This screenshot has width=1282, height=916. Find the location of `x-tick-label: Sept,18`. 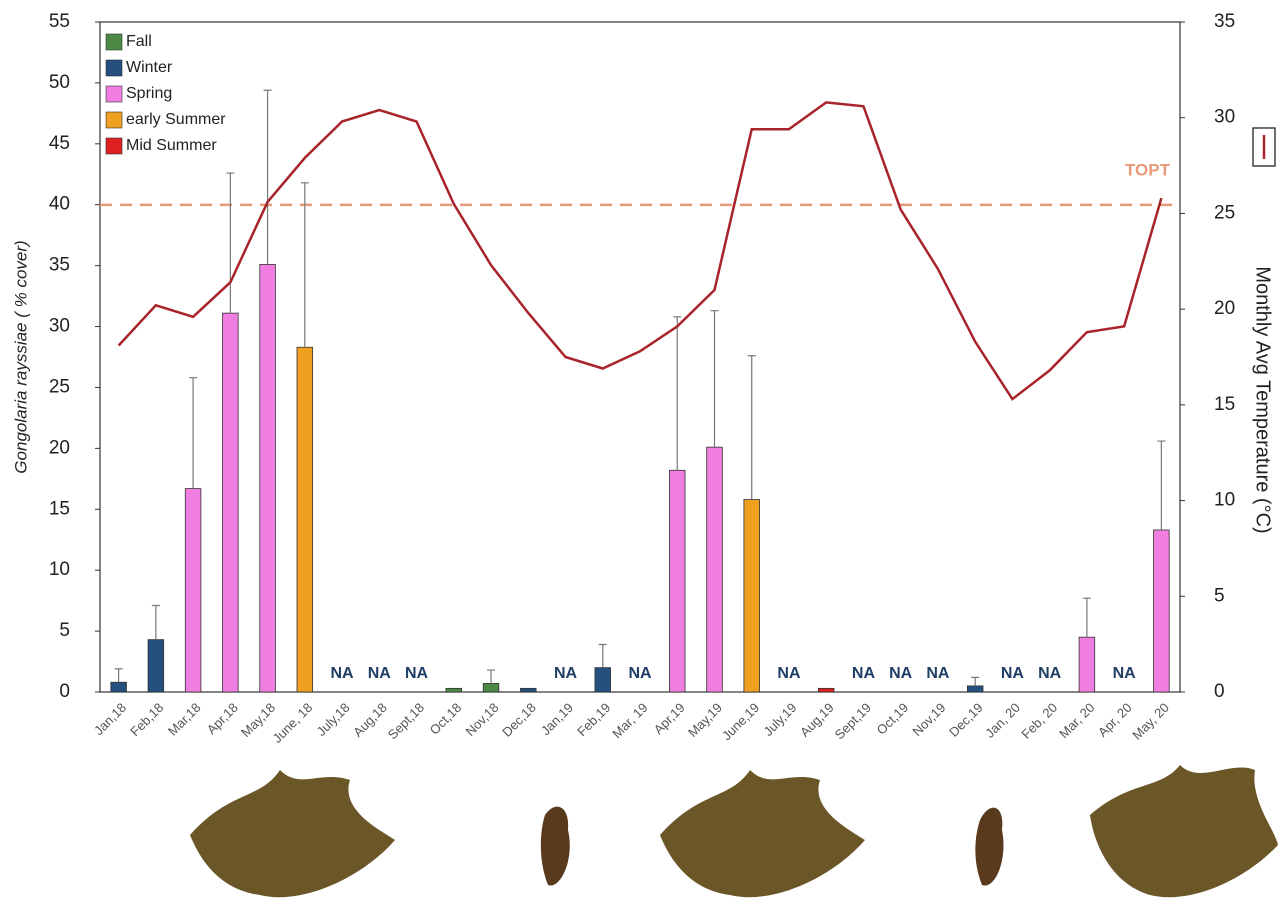

x-tick-label: Sept,18 is located at coordinates (406, 721).